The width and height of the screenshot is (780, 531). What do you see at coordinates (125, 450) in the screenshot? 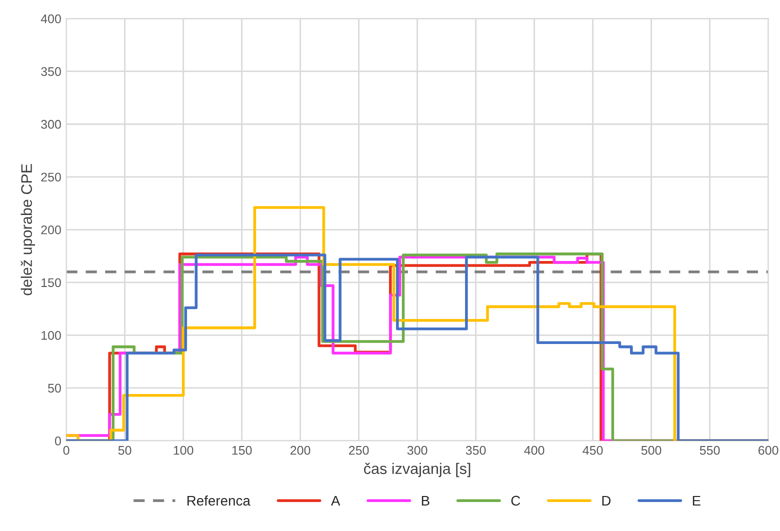
I see `x-tick-label: 50` at bounding box center [125, 450].